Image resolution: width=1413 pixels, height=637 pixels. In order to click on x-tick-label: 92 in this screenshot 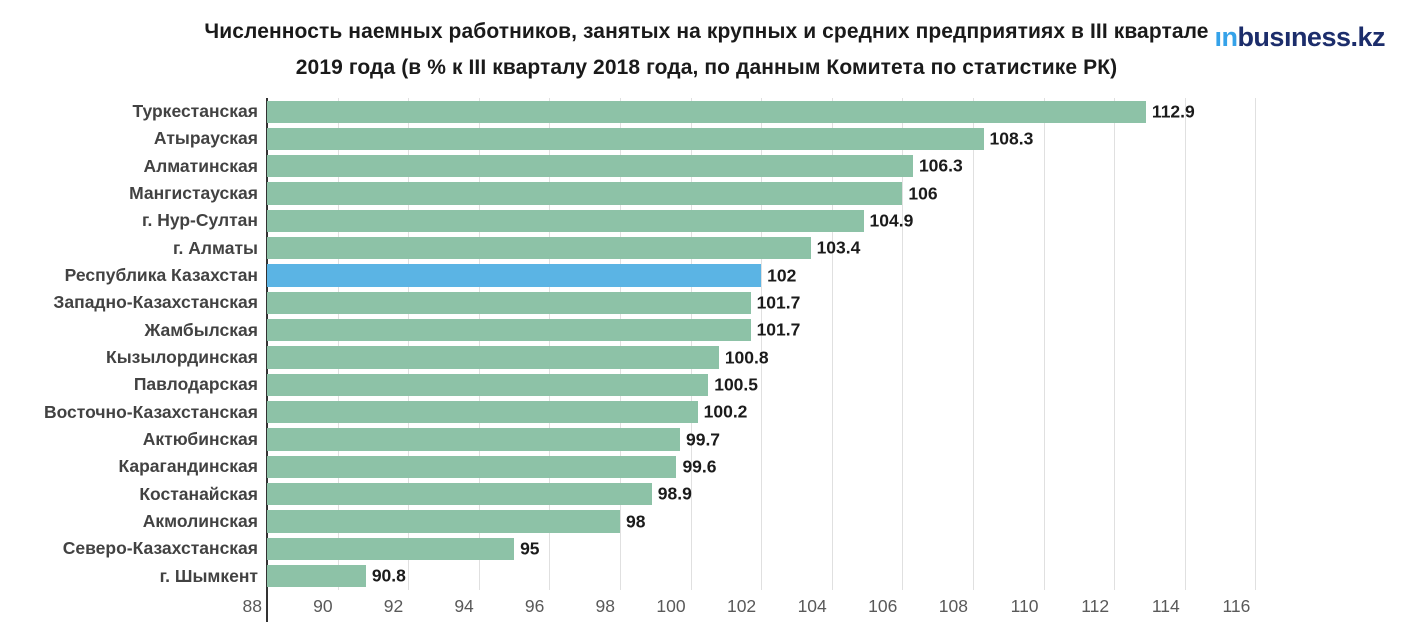, I will do `click(393, 606)`.